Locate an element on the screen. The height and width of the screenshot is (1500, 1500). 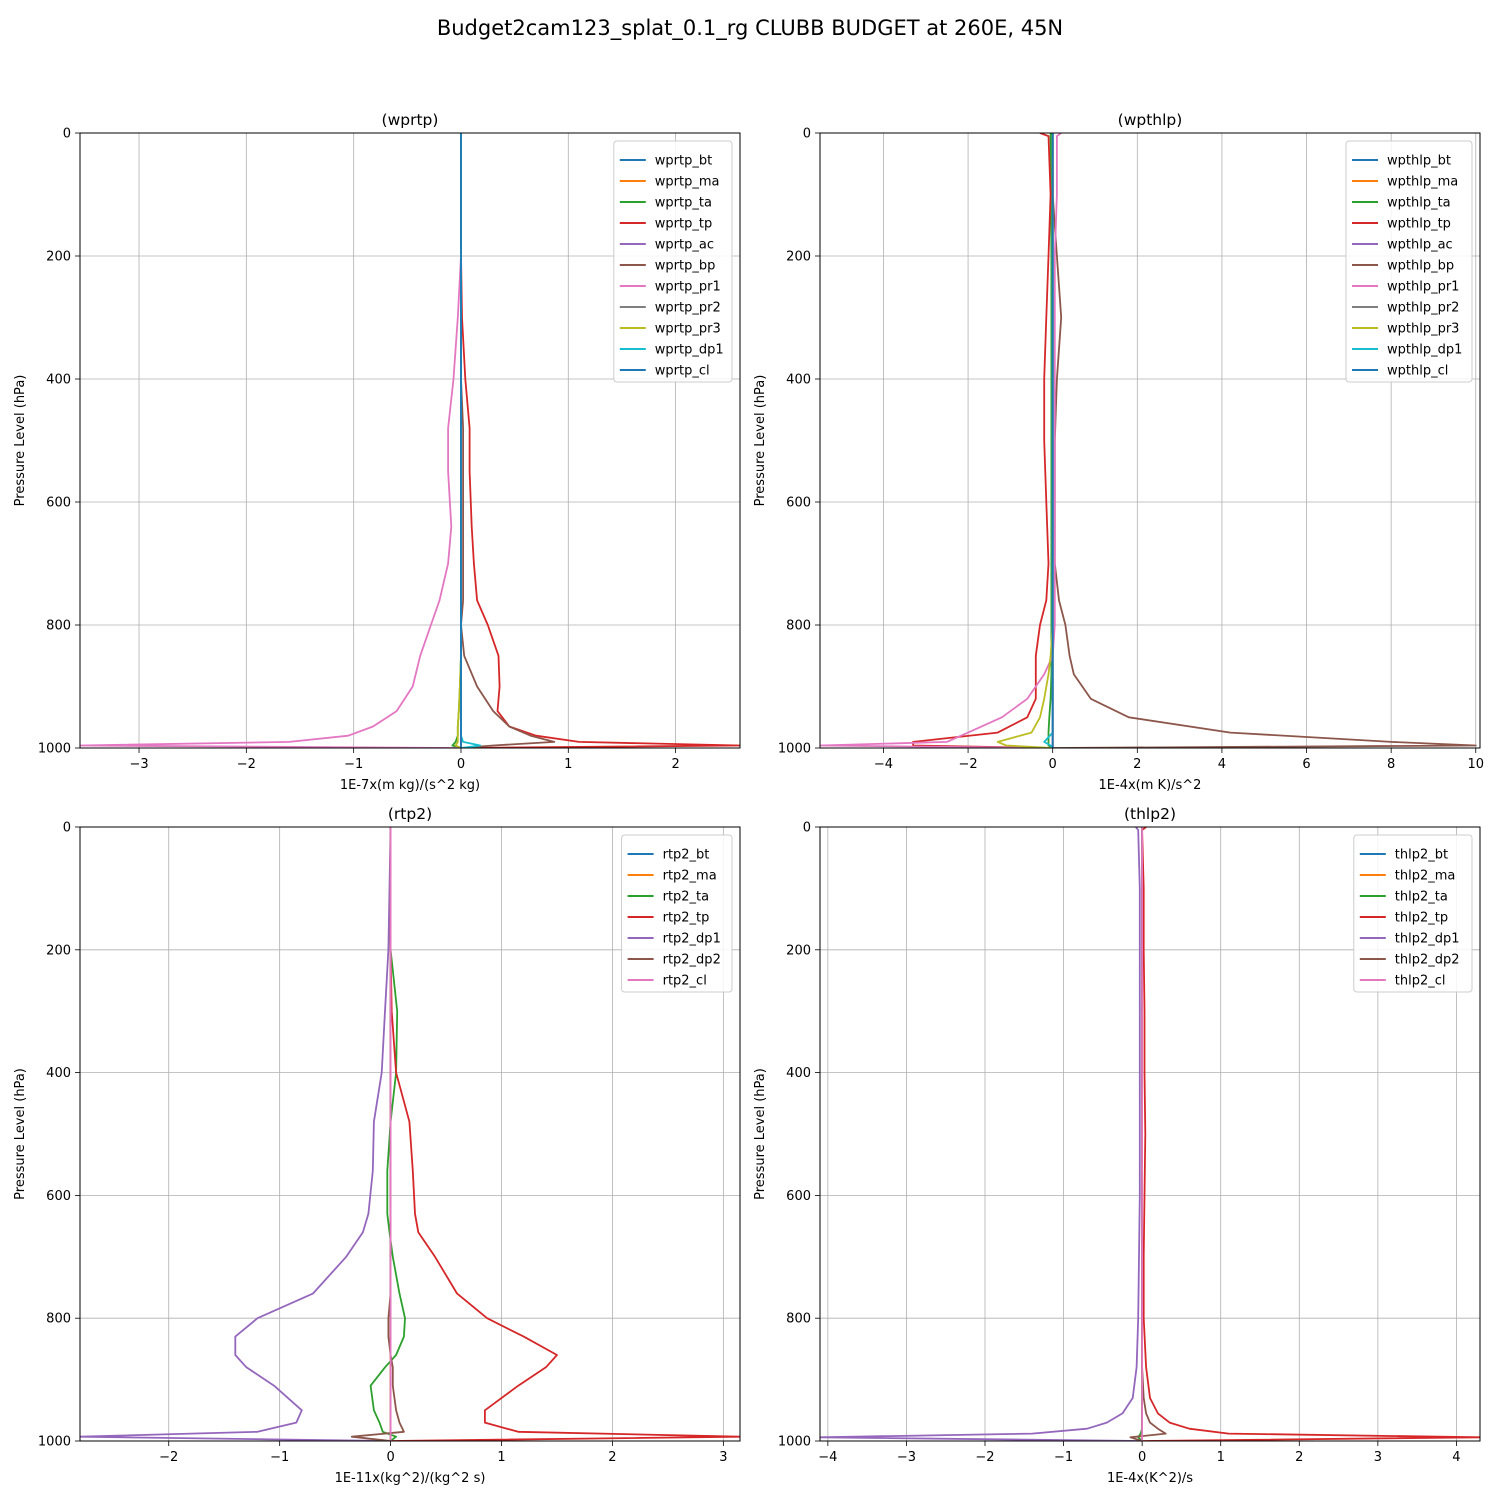
wpthlp-ytick-label: 800 is located at coordinates (798, 626).